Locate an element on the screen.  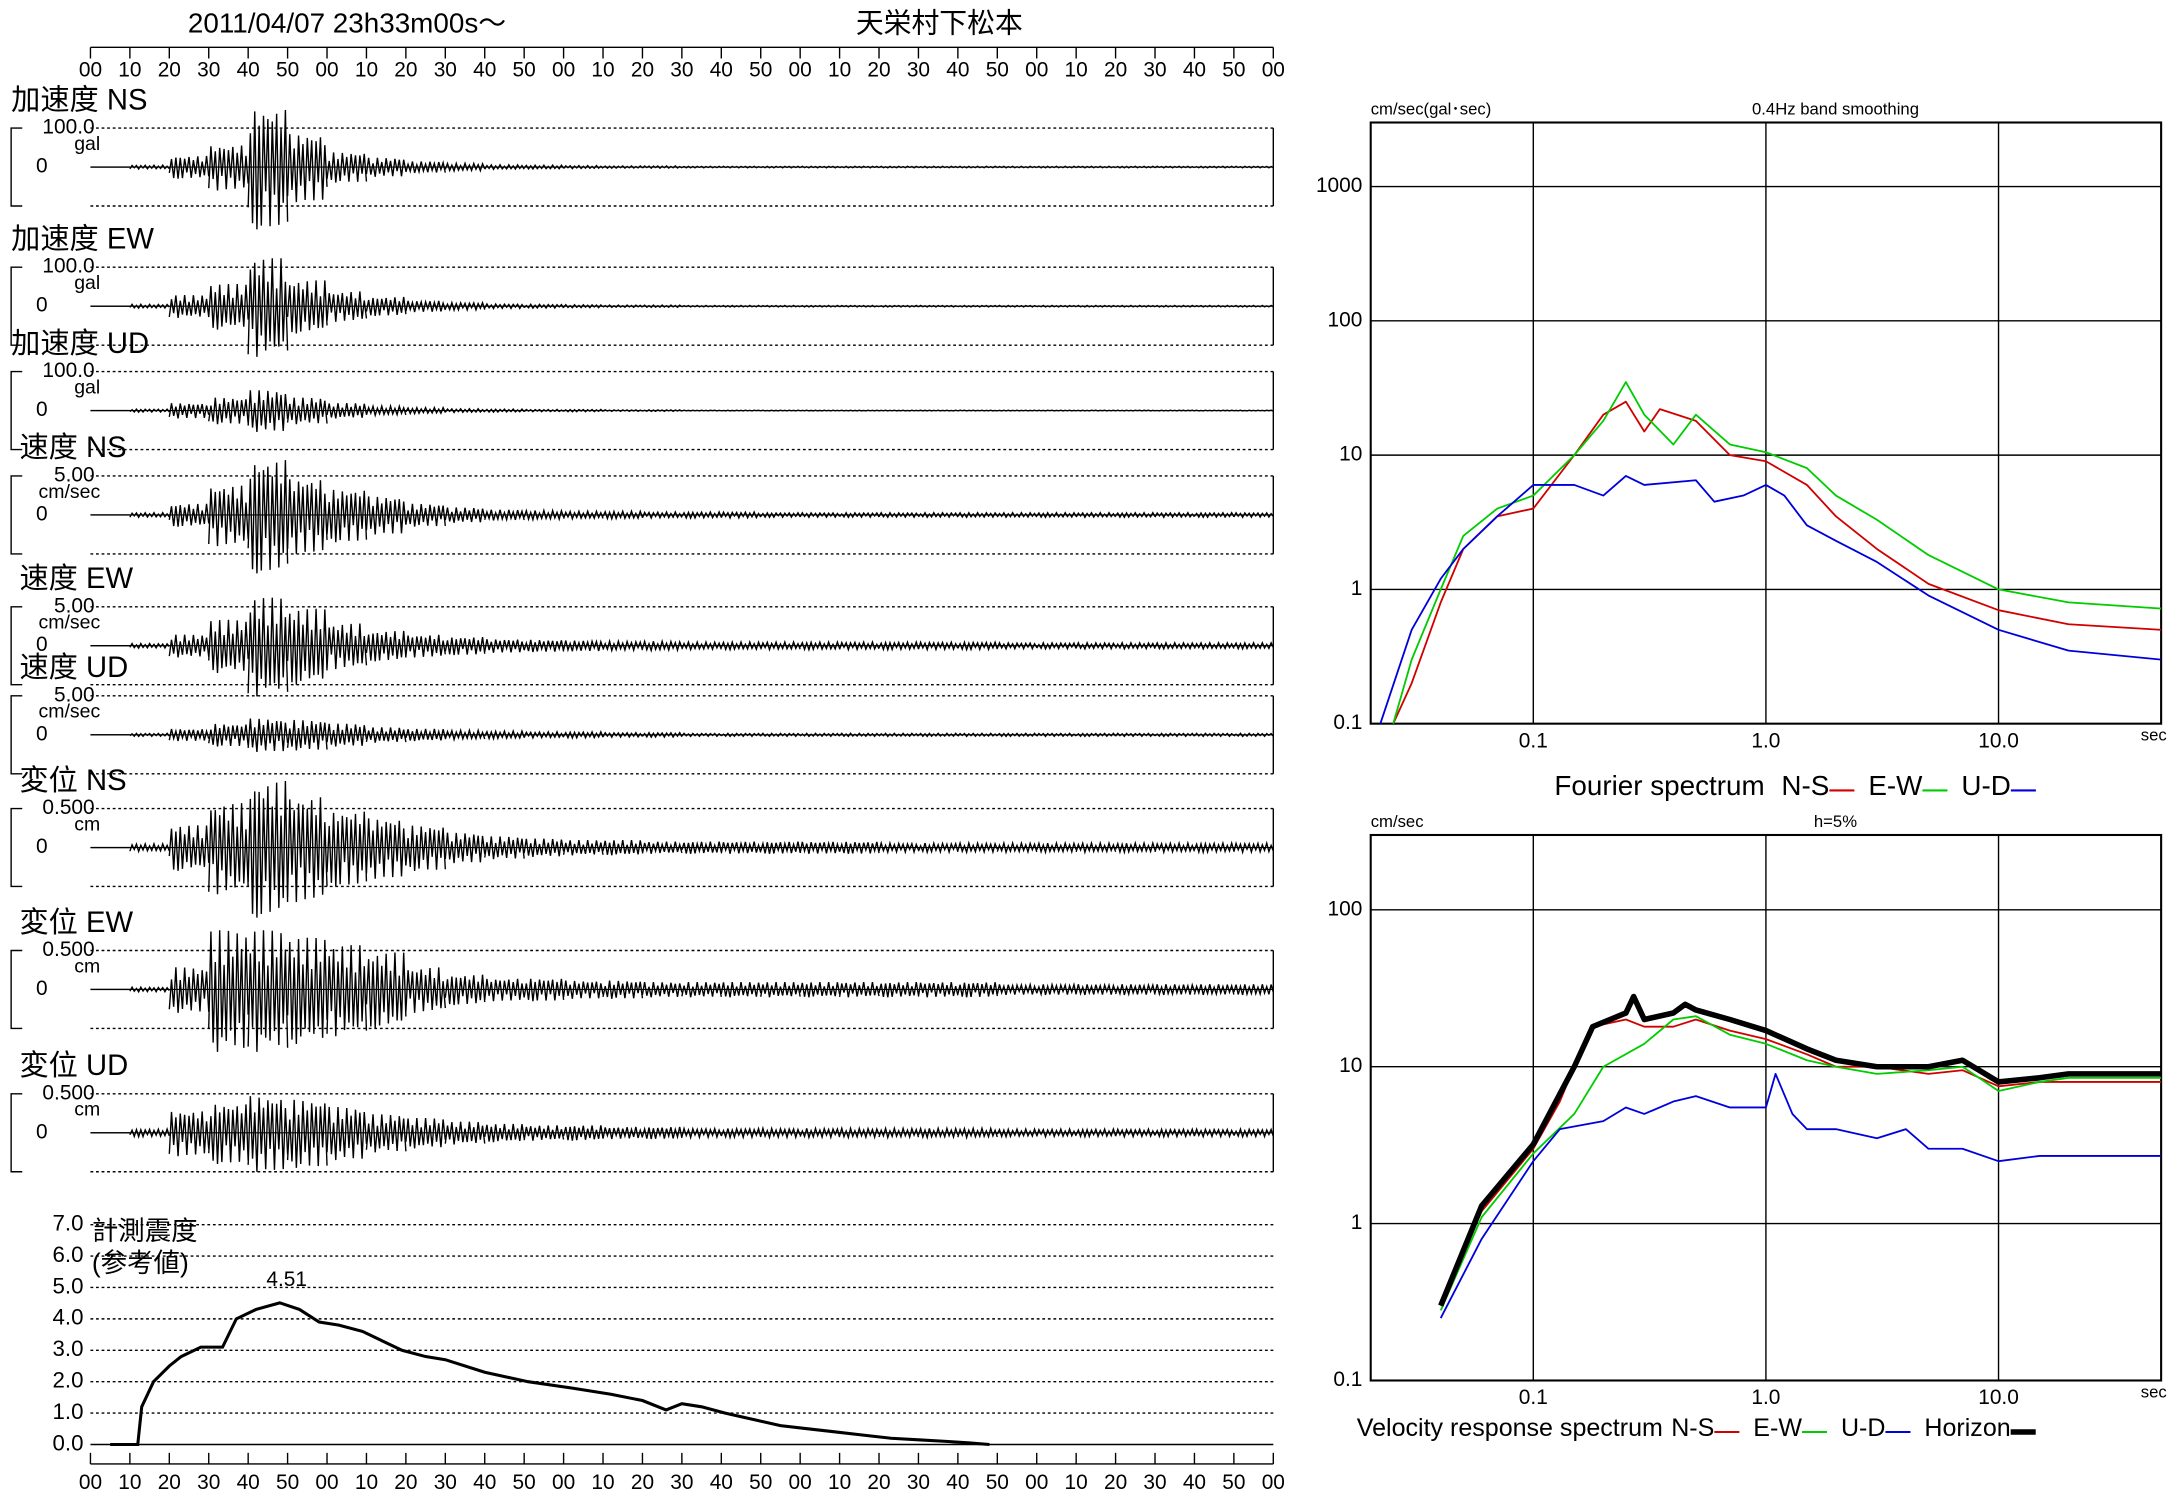
trace-name: 加速度 NS is located at coordinates (79, 99).